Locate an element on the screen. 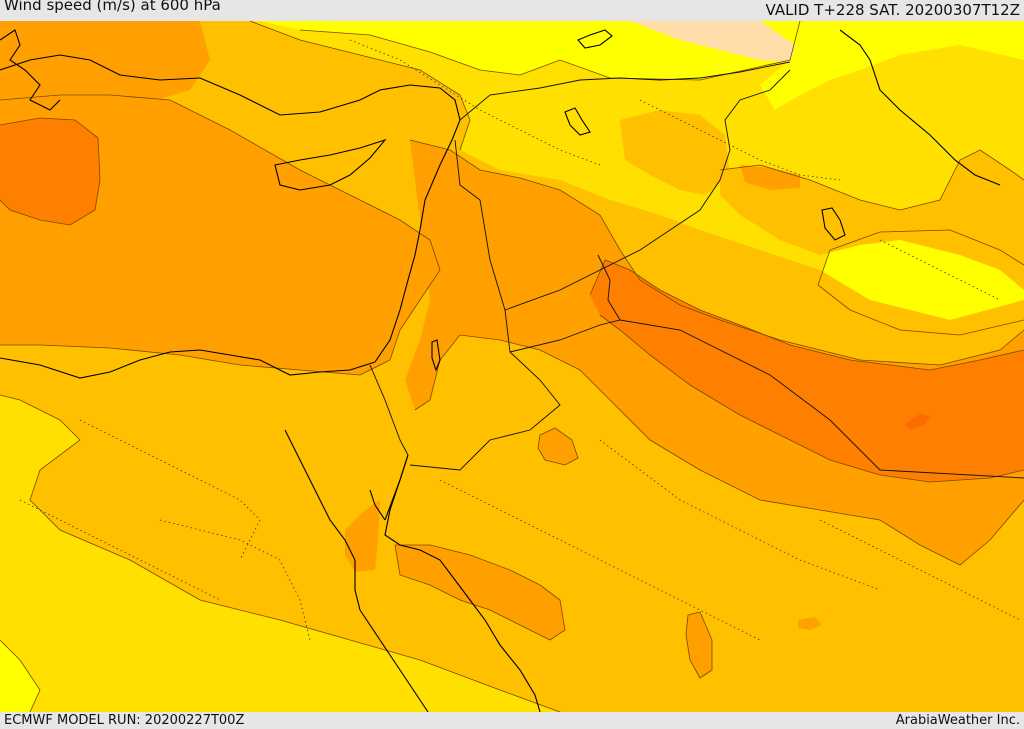  coast-red-sea-west is located at coordinates (394, 660).